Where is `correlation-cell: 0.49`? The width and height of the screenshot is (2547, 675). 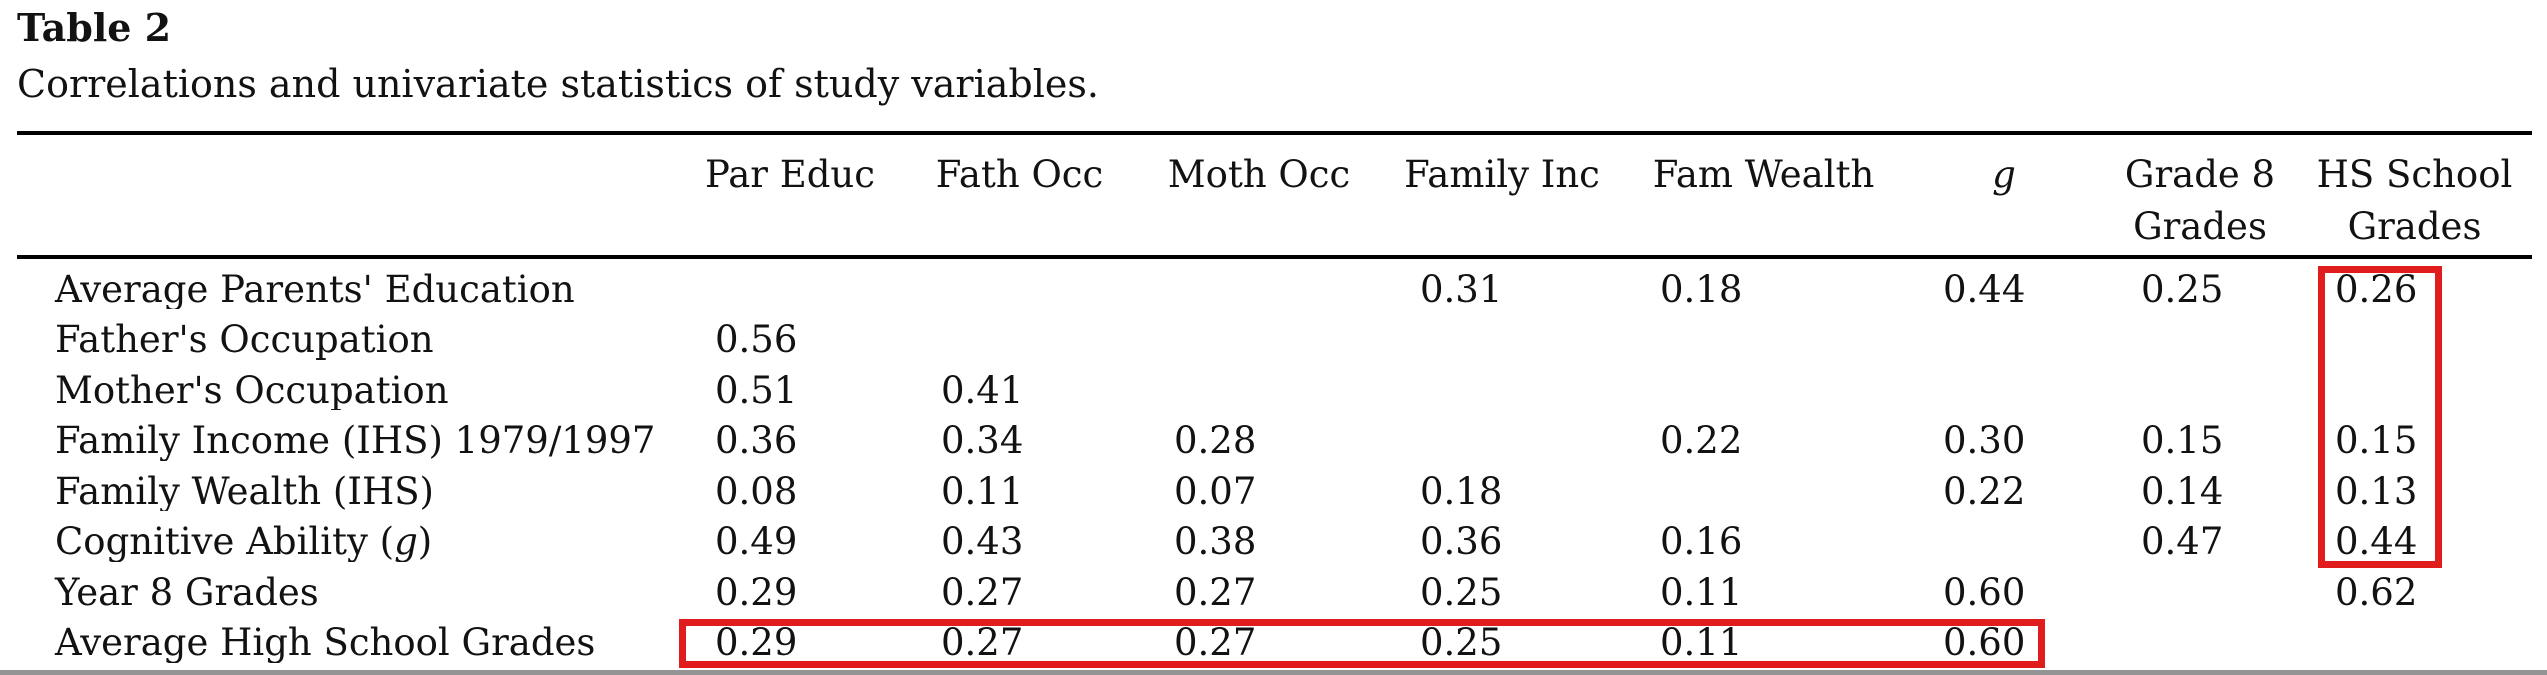 correlation-cell: 0.49 is located at coordinates (756, 541).